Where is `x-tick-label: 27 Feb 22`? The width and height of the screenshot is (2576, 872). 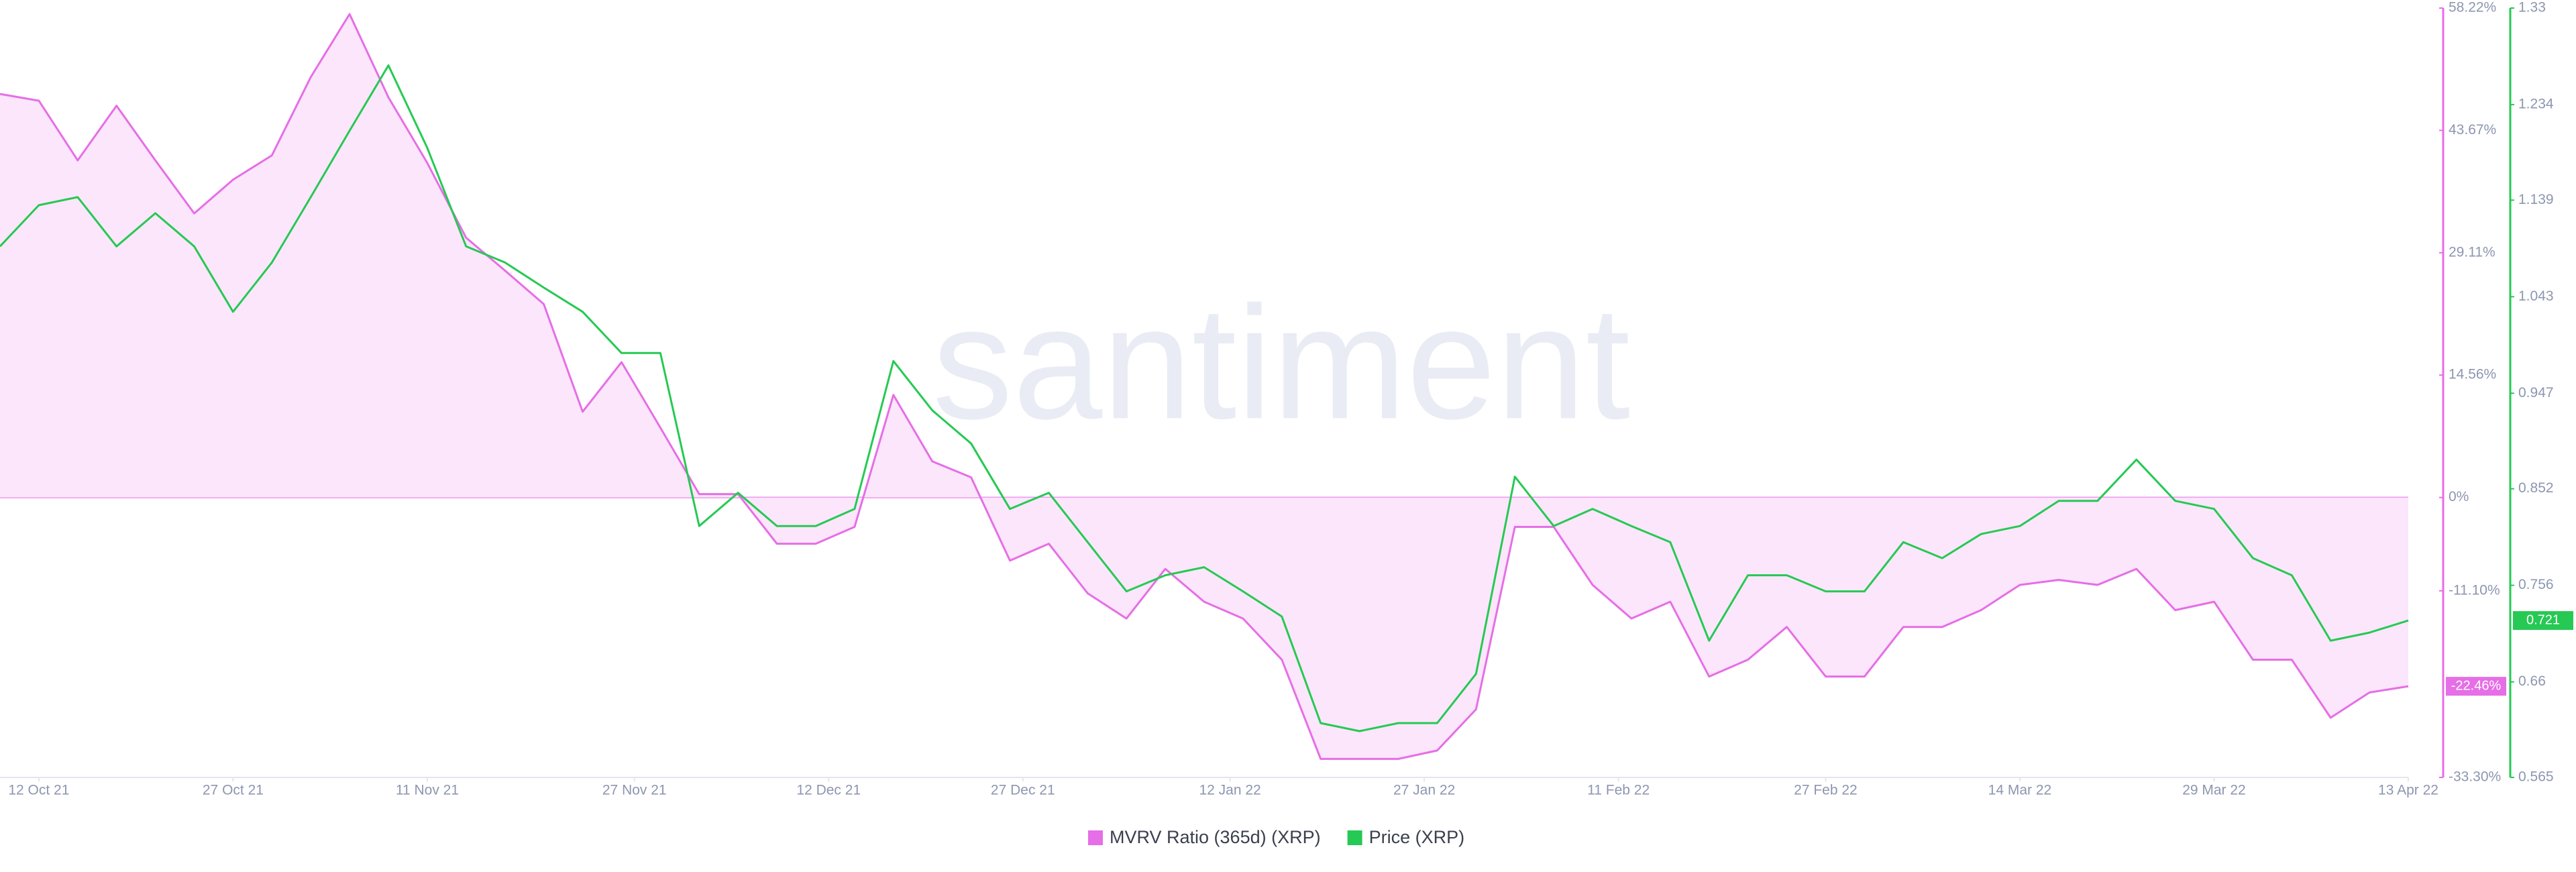
x-tick-label: 27 Feb 22 is located at coordinates (1826, 790).